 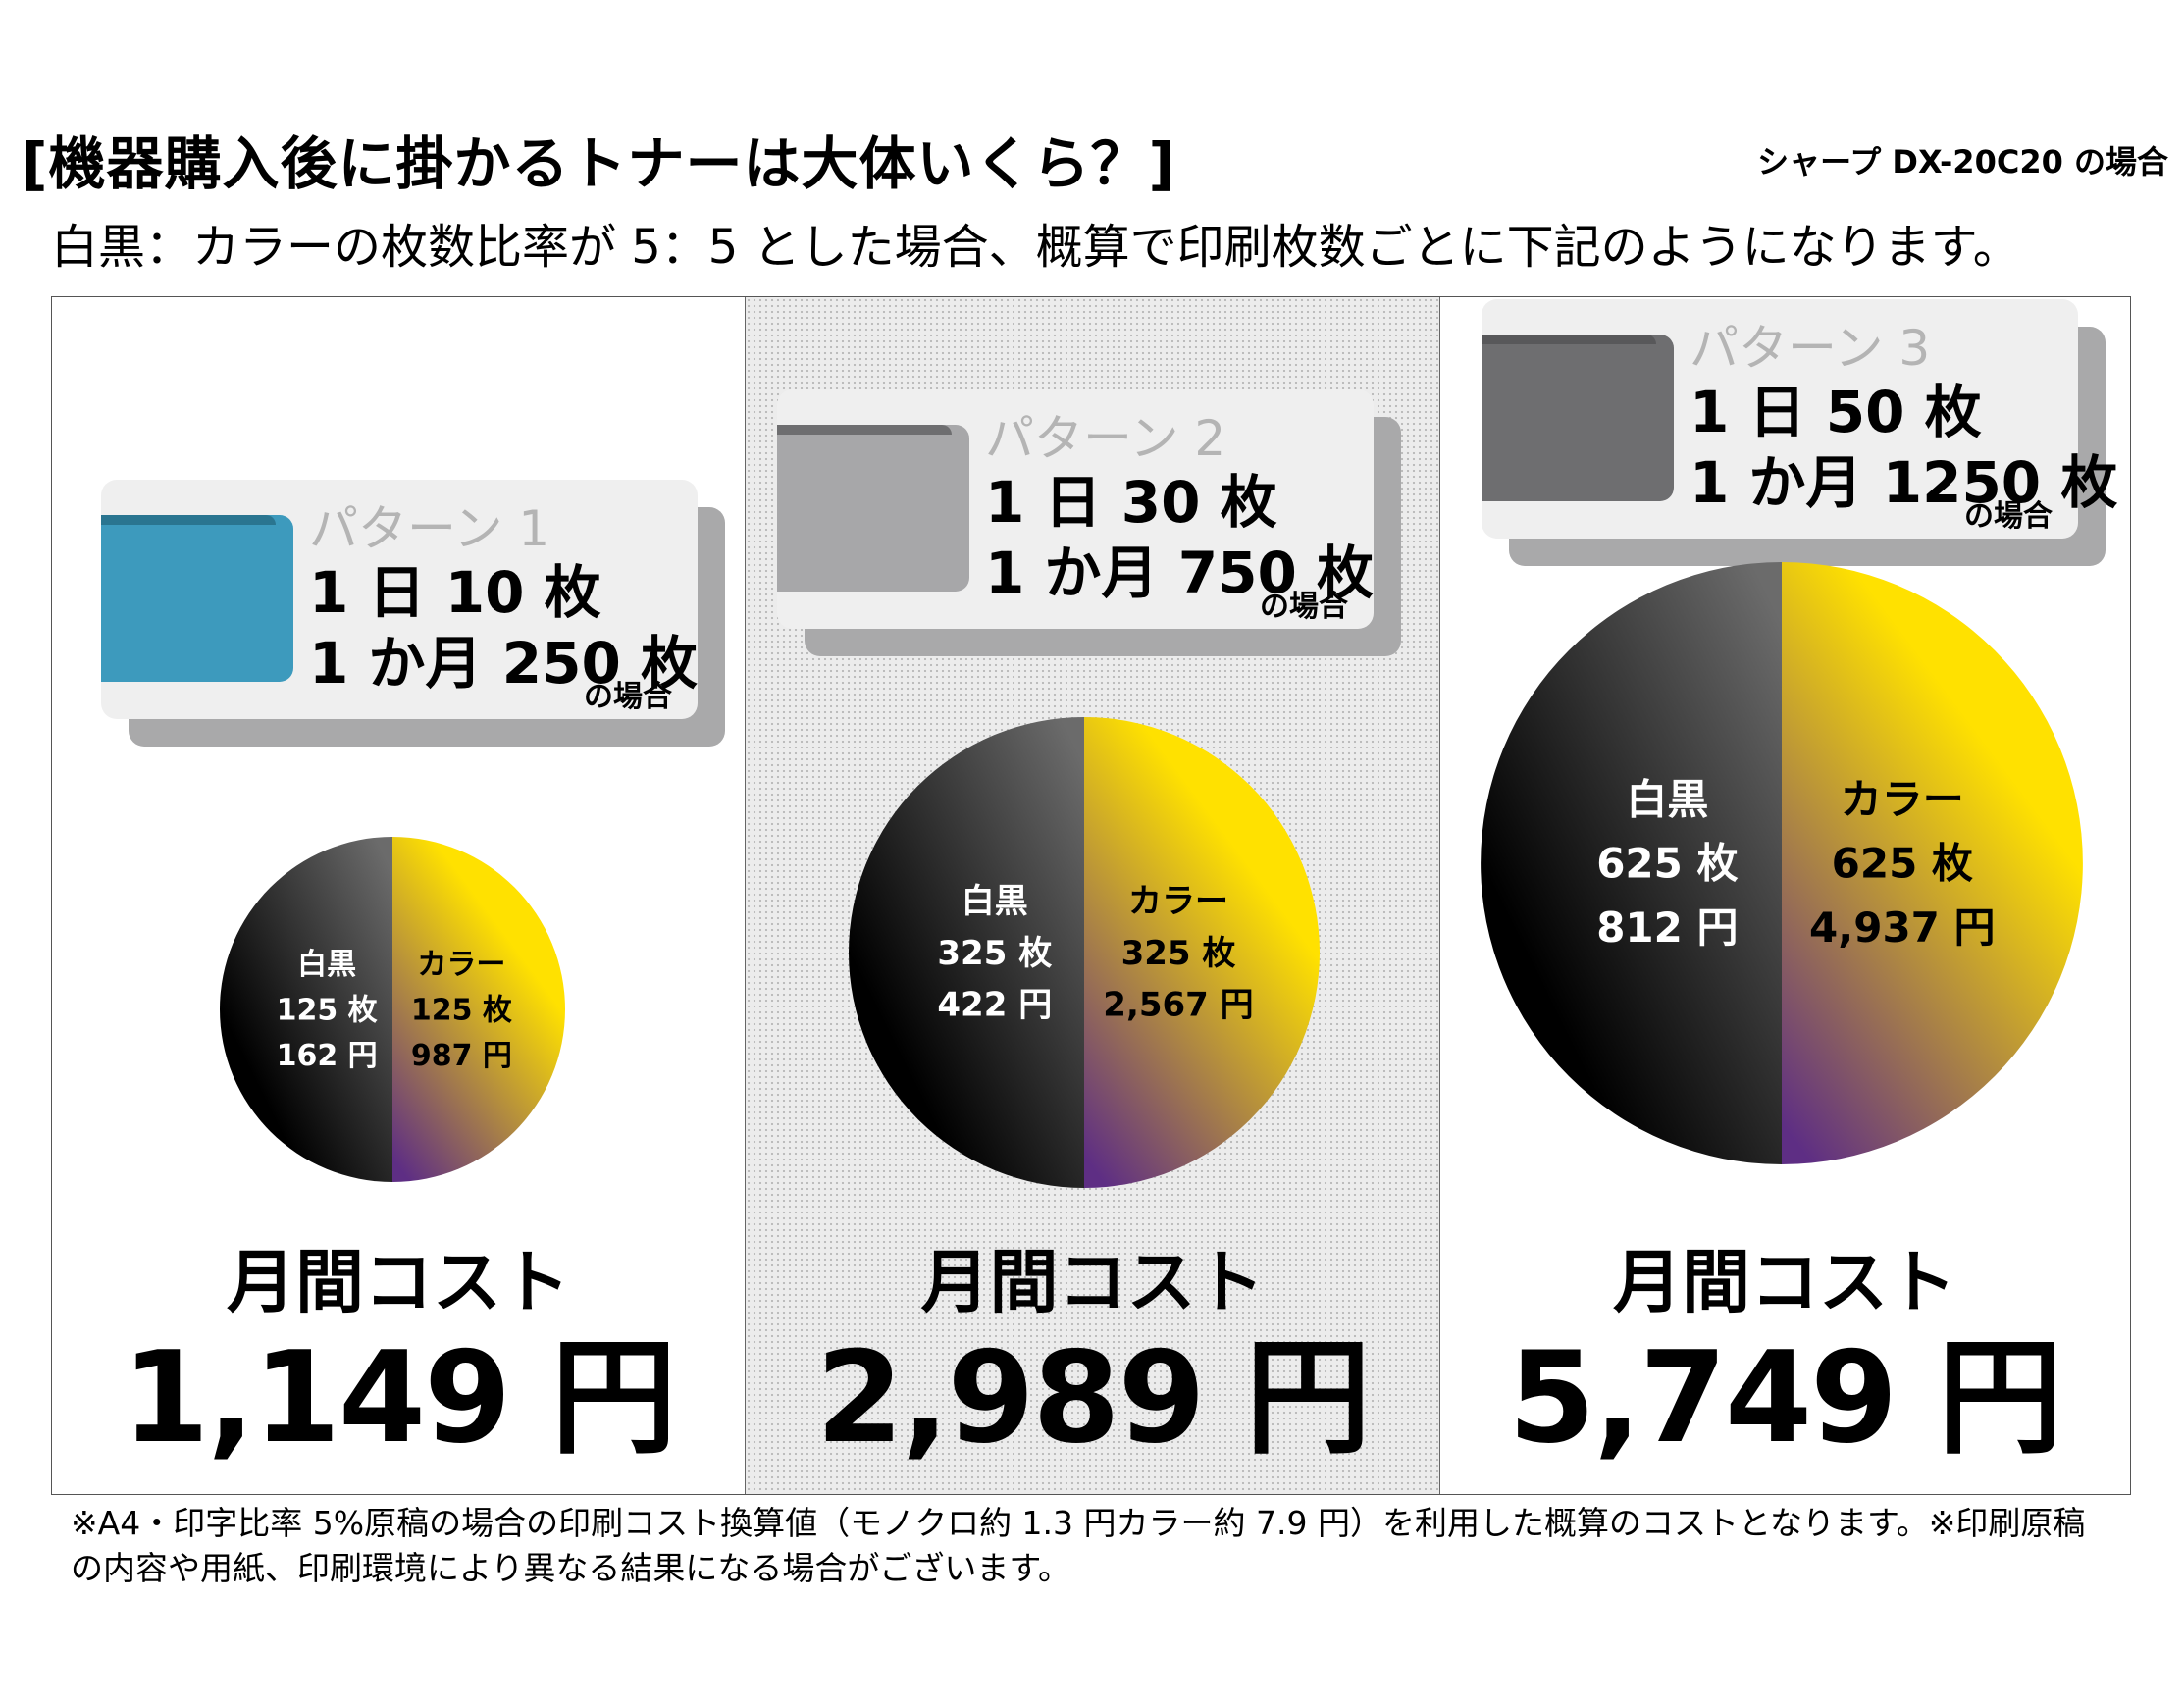 I want to click on pattern-3-cost-value: 5,749 円, so click(x=1785, y=1398).